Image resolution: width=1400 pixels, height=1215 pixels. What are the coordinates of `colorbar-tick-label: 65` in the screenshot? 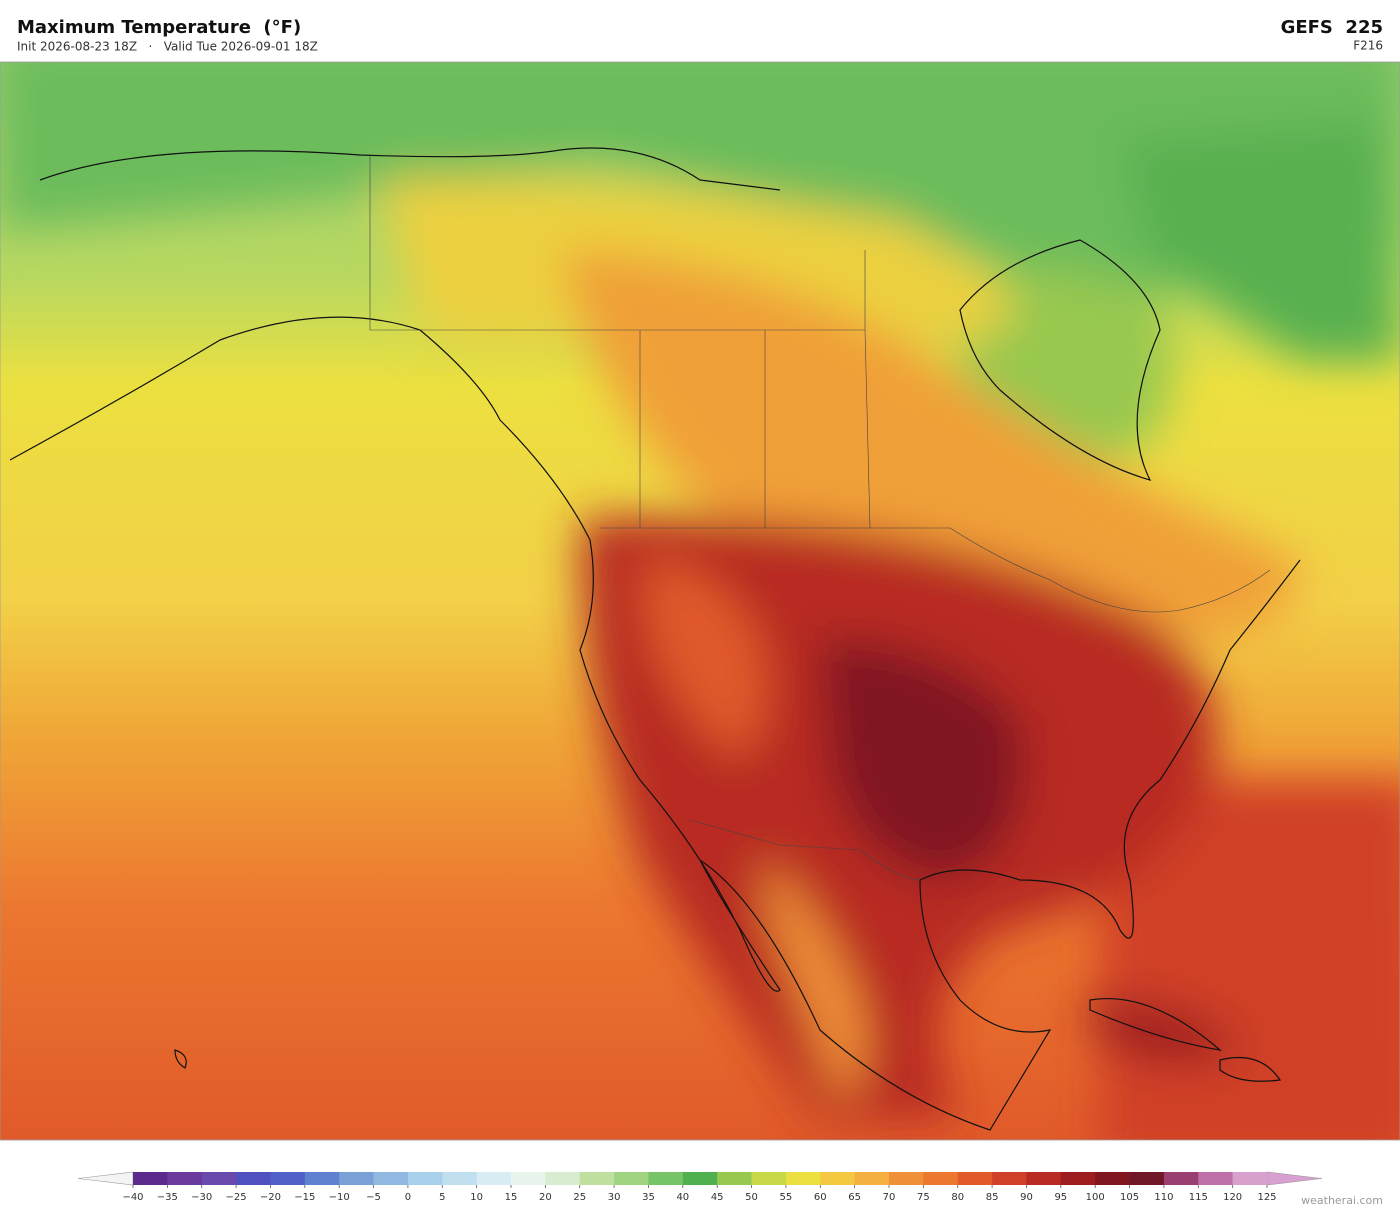 It's located at (854, 1197).